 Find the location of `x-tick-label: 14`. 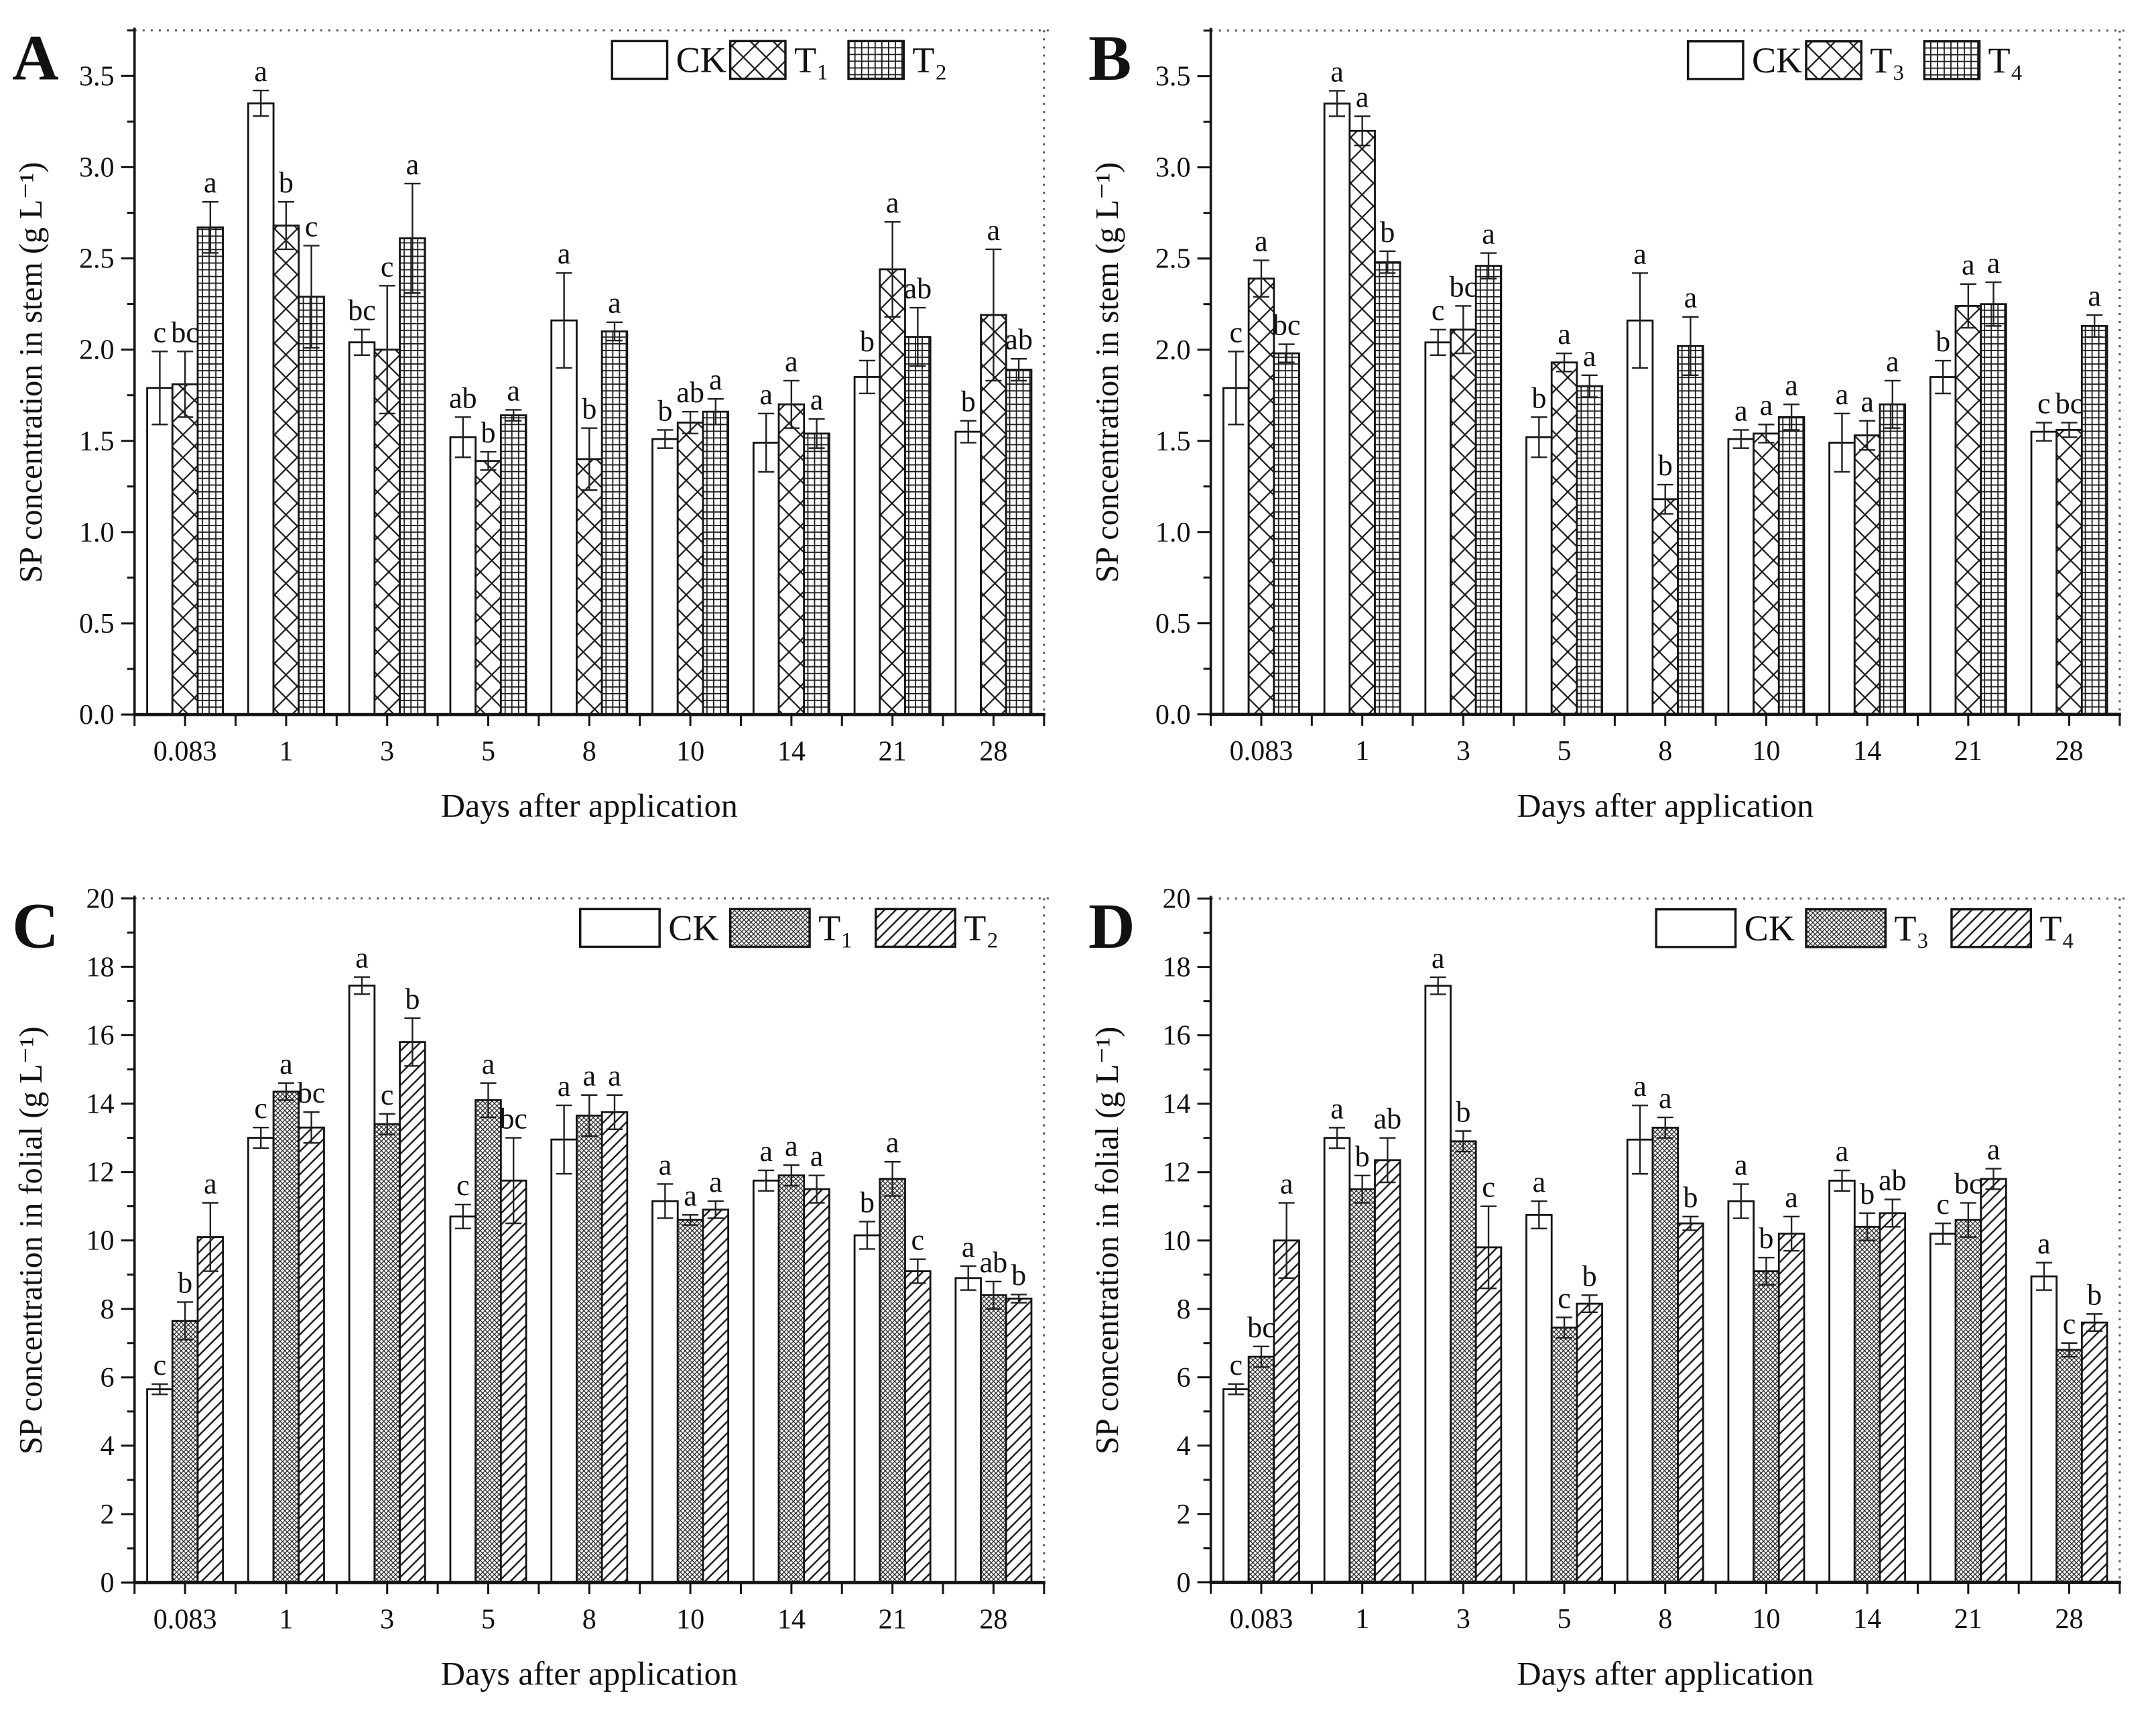

x-tick-label: 14 is located at coordinates (791, 751).